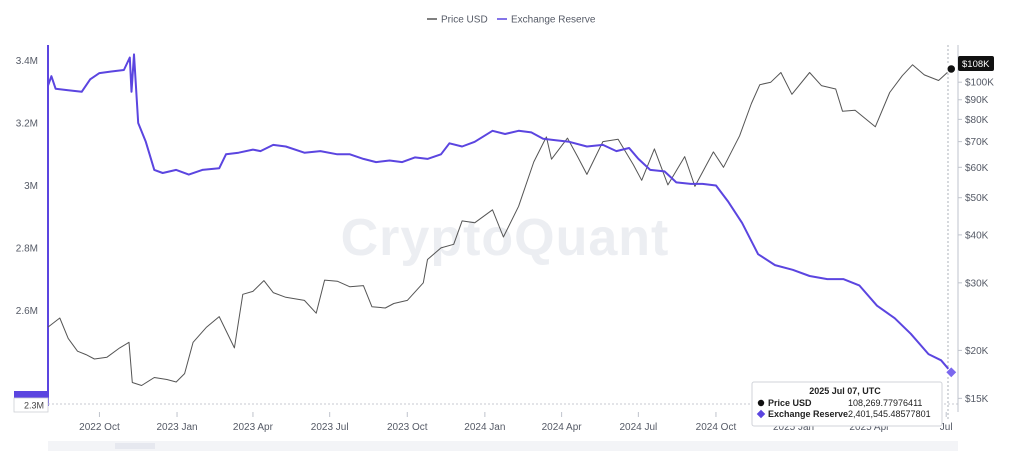 Image resolution: width=1024 pixels, height=467 pixels. I want to click on left-tick-label: 3M, so click(31, 186).